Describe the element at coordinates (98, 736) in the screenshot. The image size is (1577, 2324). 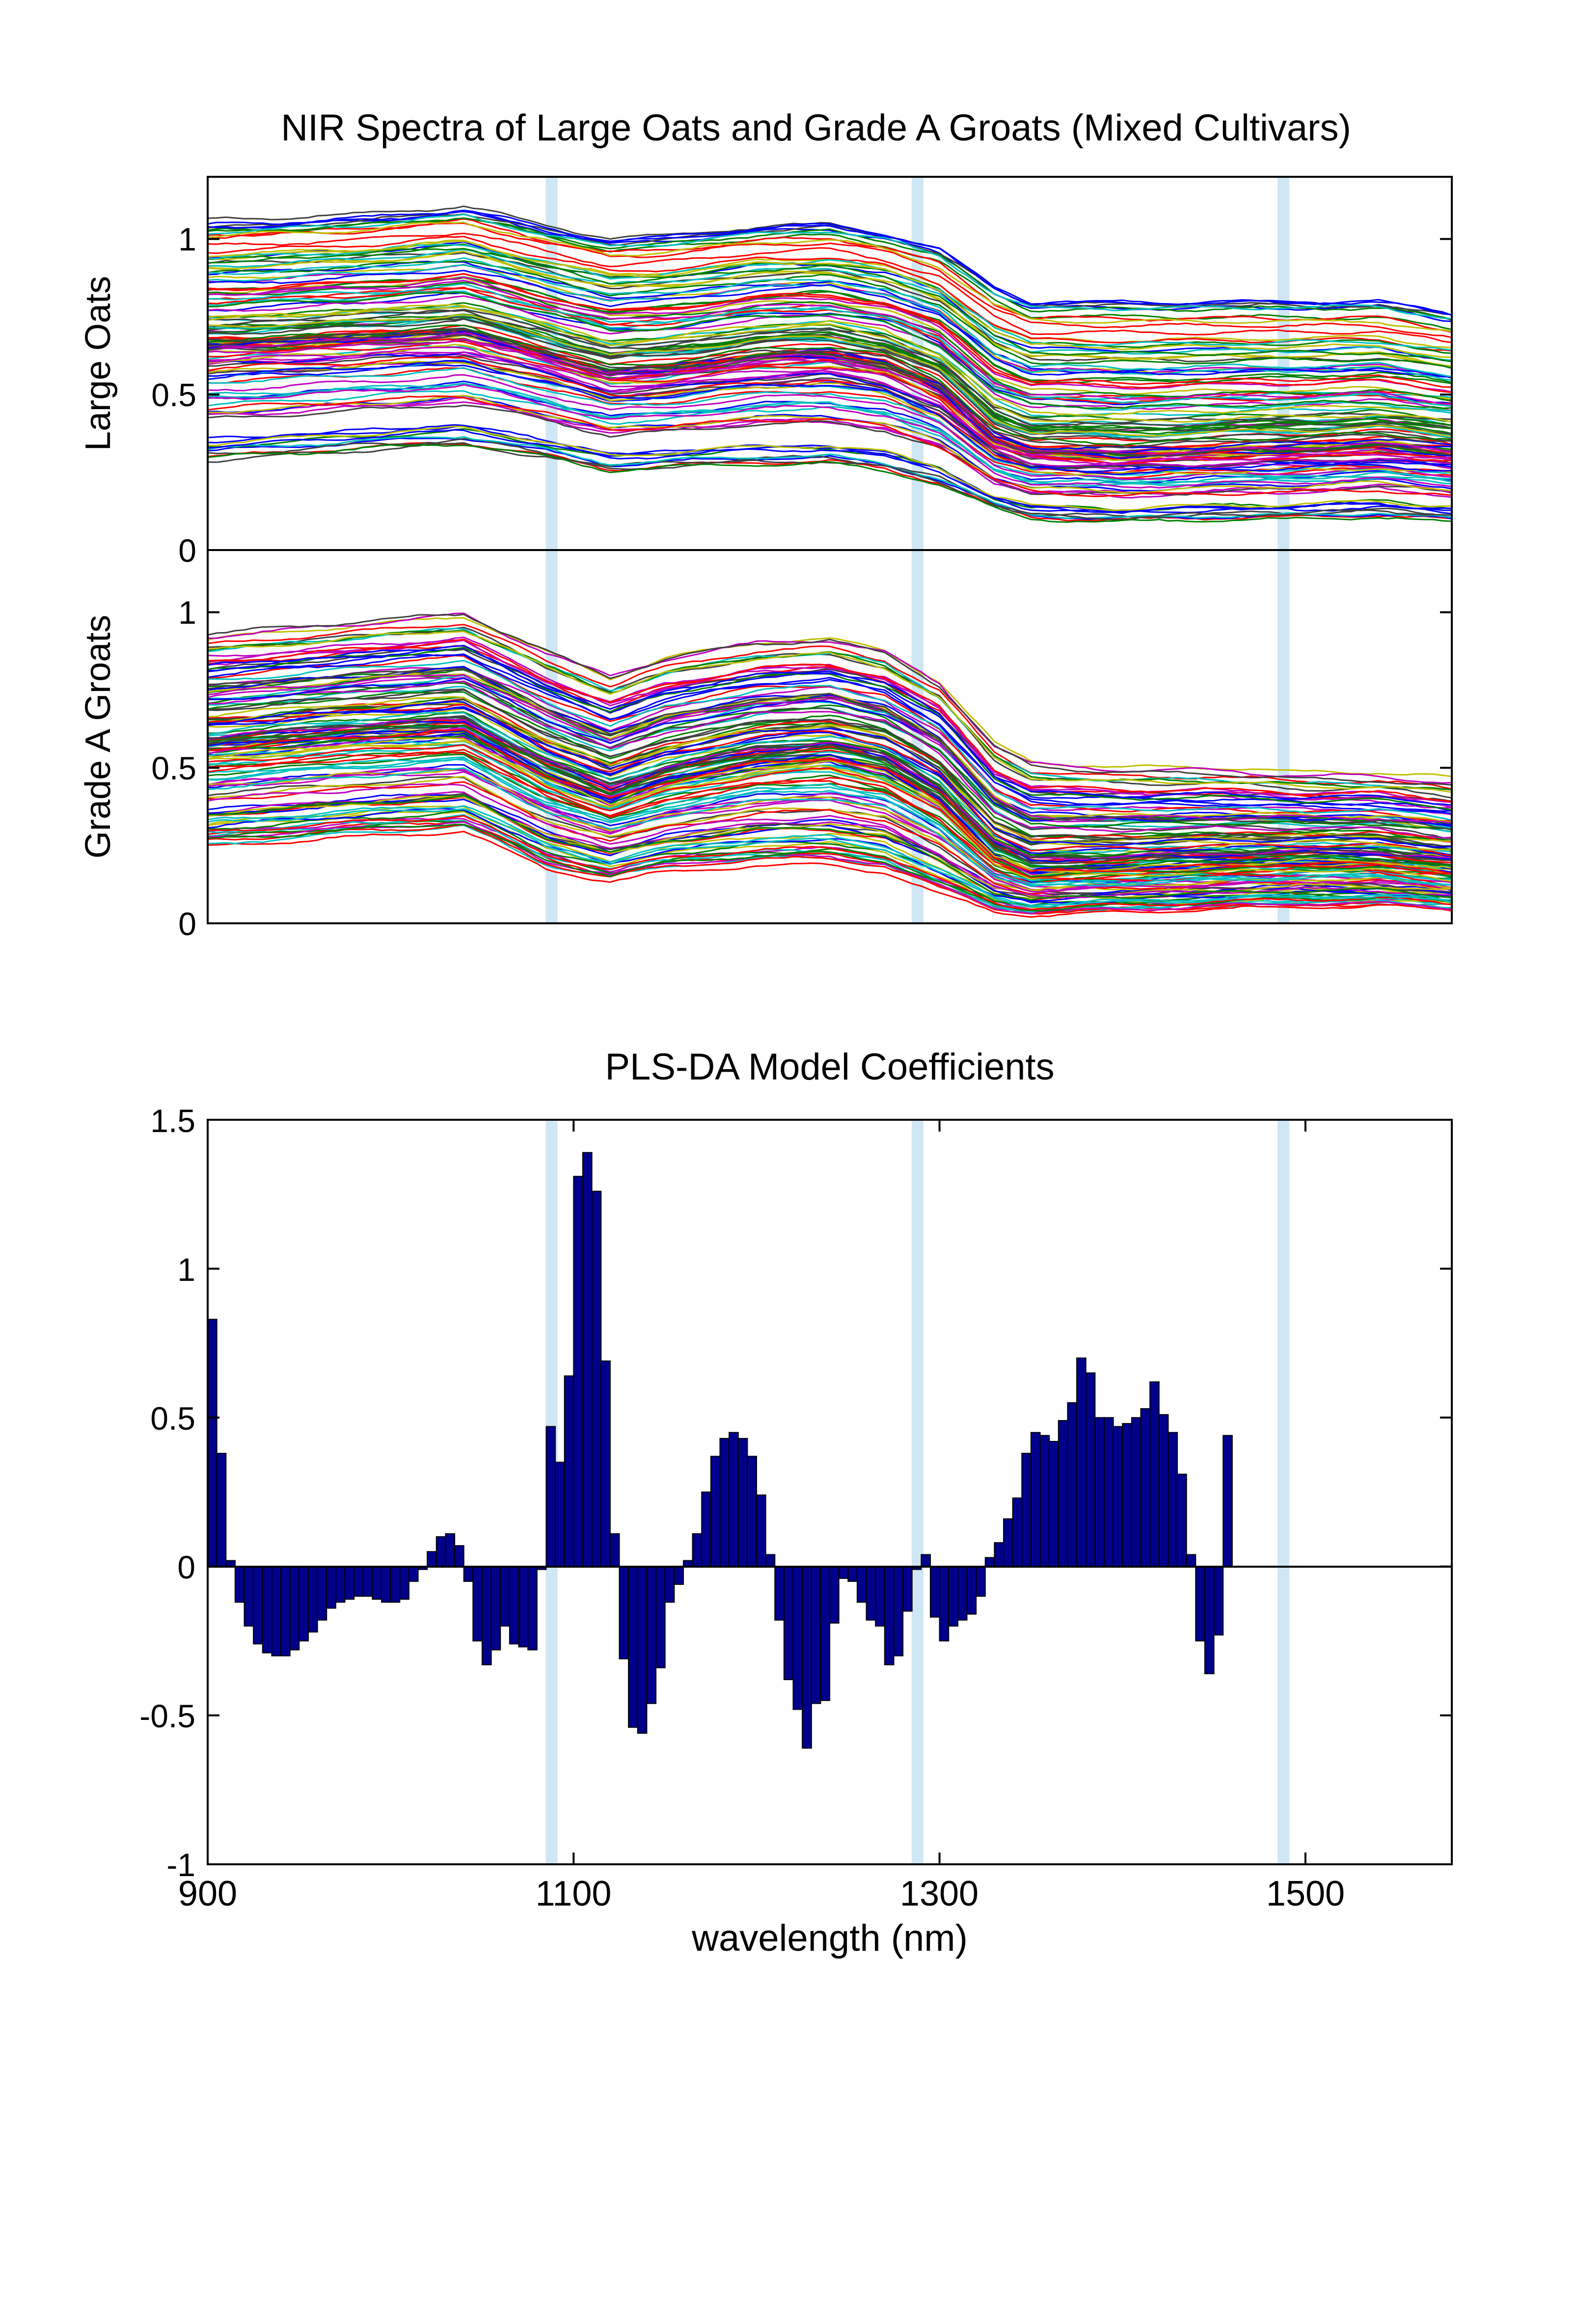
I see `y-axis-label: Grade A Groats` at that location.